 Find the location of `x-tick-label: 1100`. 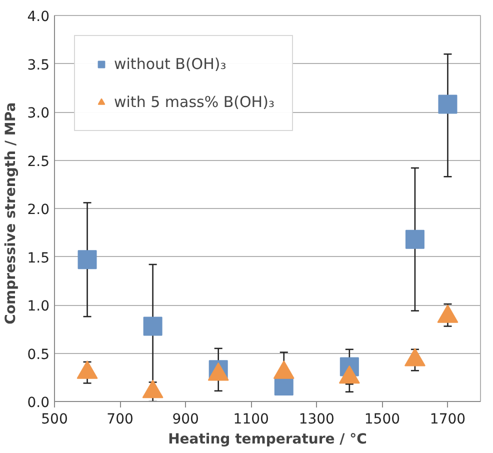

x-tick-label: 1100 is located at coordinates (251, 420).